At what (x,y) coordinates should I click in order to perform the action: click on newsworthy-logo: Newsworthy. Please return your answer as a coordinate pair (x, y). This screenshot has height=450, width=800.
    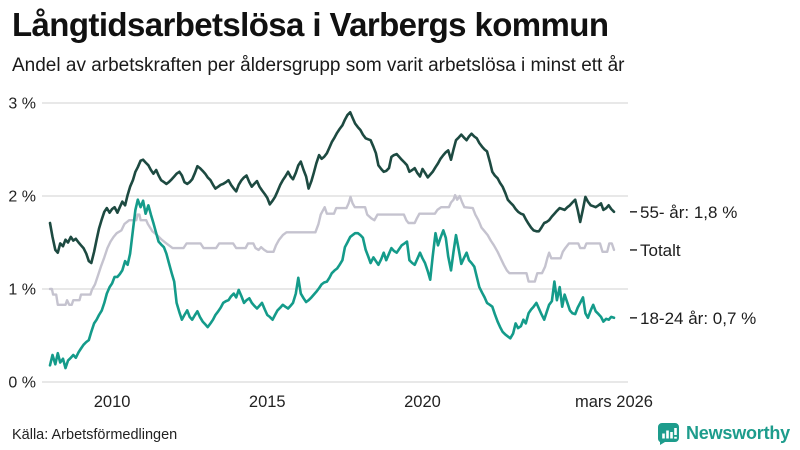
    Looking at the image, I should click on (723, 433).